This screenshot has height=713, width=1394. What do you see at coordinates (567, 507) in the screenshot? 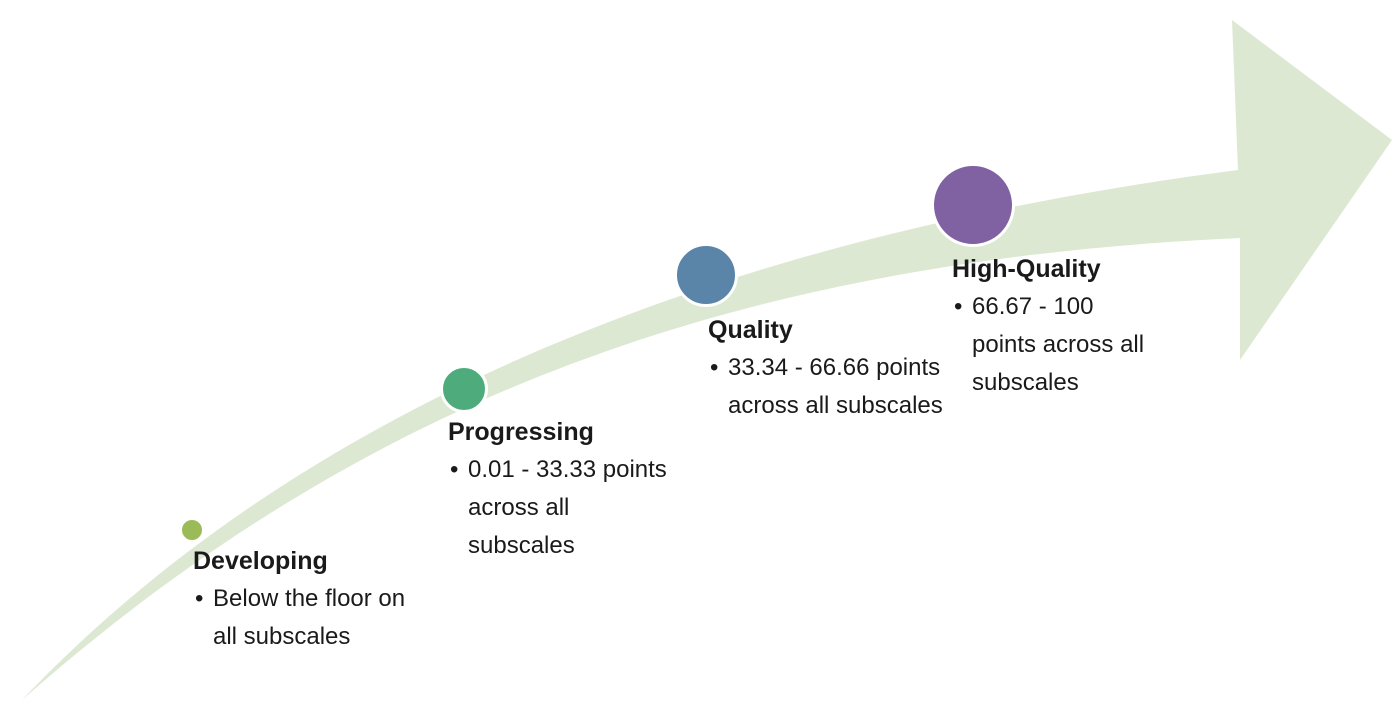
I see `stage-bullet-text: 0.01 - 33.33 points across all subscales` at bounding box center [567, 507].